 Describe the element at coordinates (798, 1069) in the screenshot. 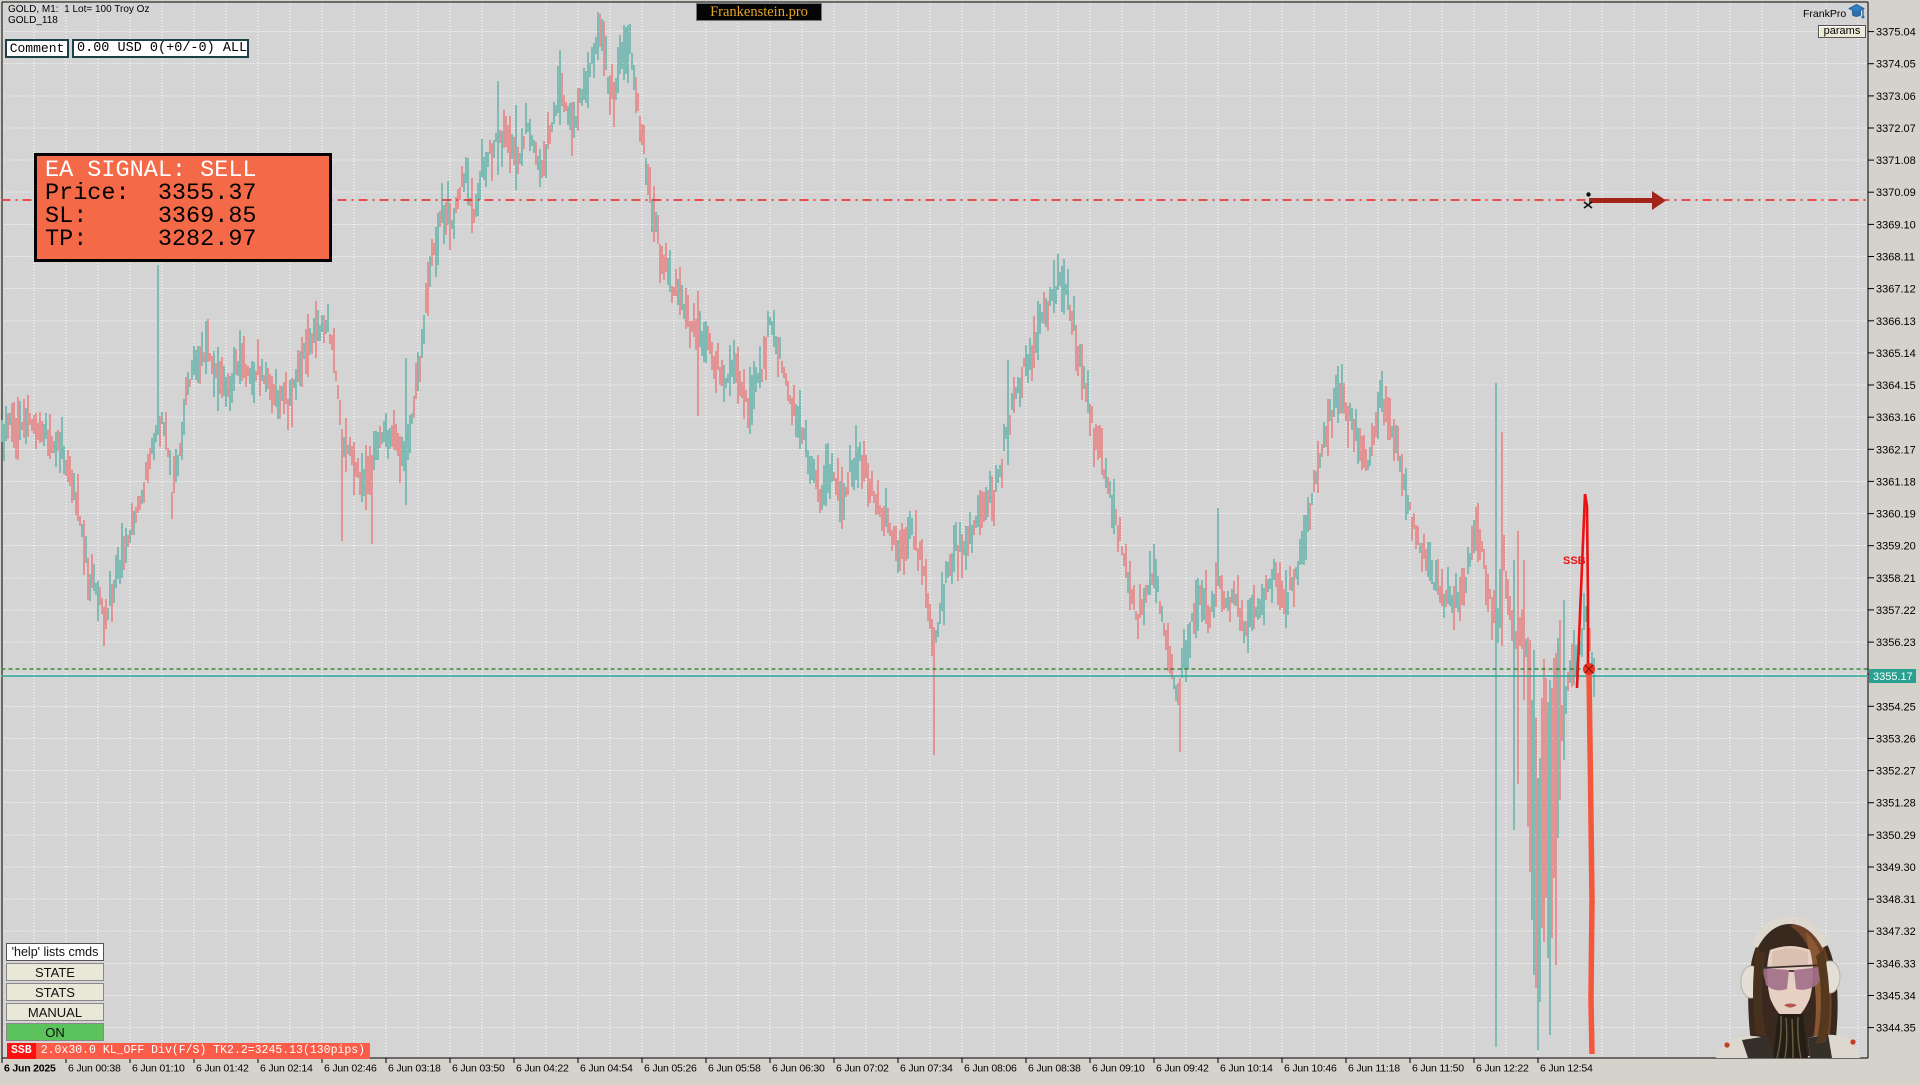

I see `svg-text: 6 Jun 06:30` at that location.